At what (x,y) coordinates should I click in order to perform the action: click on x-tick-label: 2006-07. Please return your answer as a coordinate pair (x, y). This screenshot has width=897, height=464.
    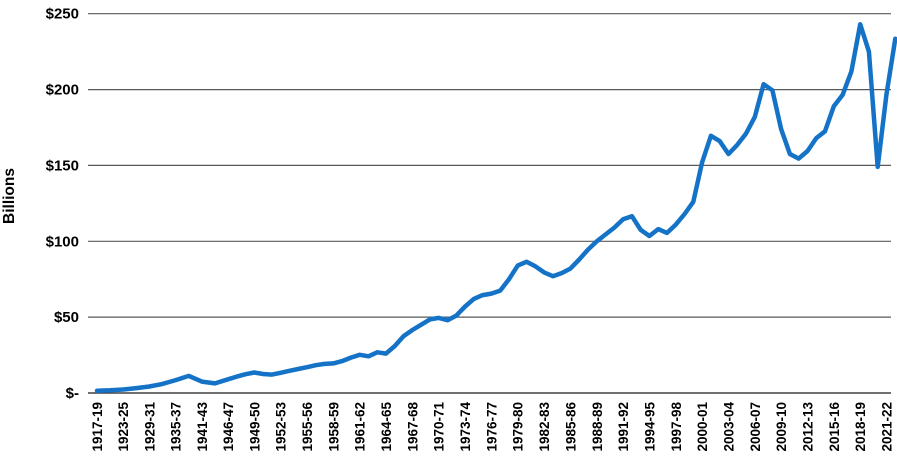
    Looking at the image, I should click on (755, 427).